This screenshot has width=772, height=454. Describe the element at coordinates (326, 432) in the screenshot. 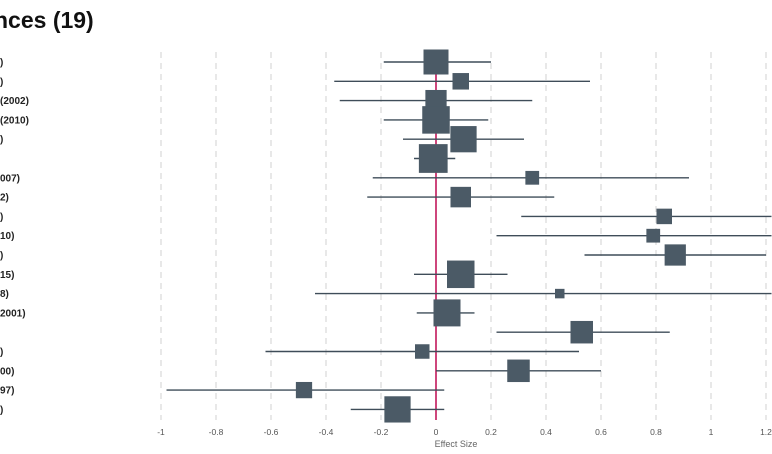

I see `x-tick-label: -0.4` at that location.